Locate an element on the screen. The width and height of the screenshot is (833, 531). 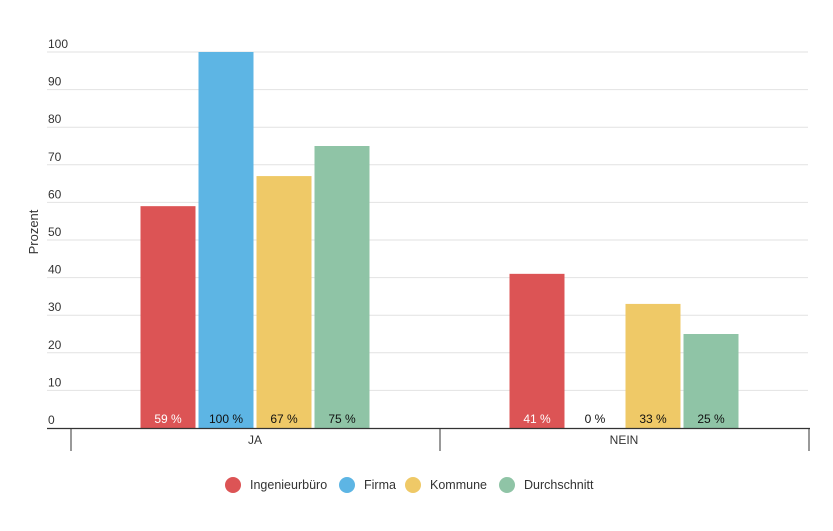
y-tick-label: 30 is located at coordinates (55, 307).